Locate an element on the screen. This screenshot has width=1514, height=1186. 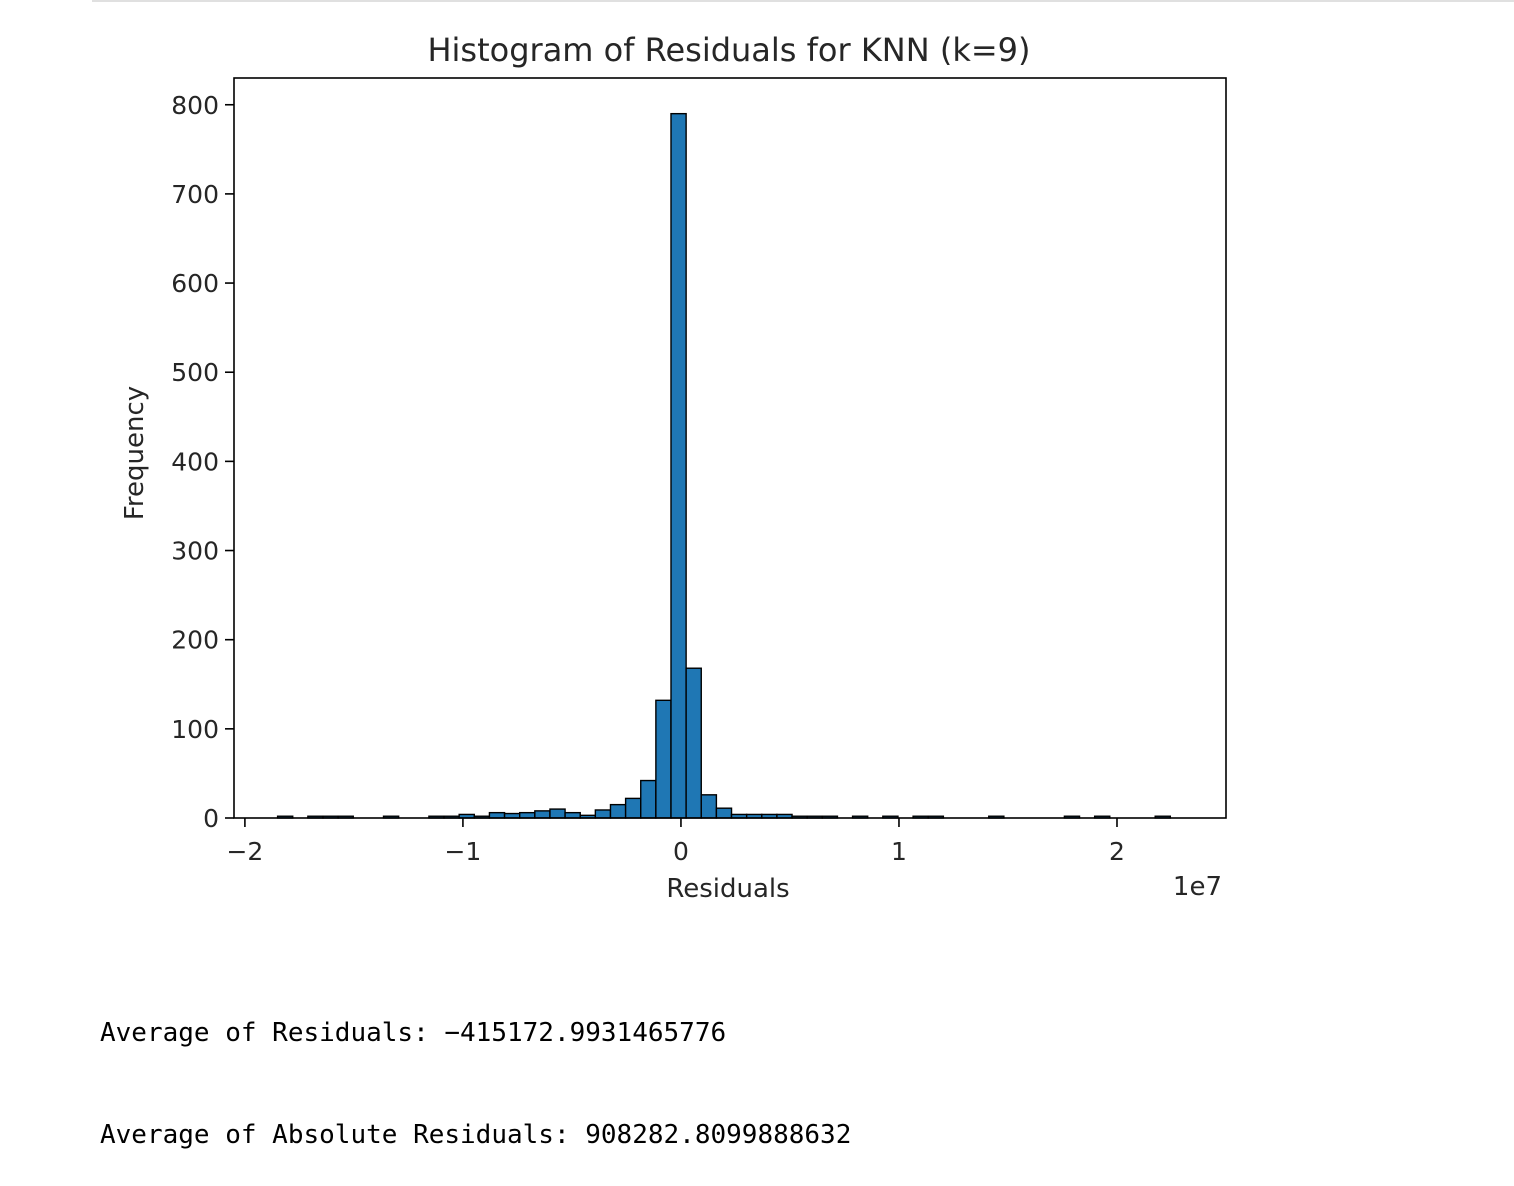
y-tick-label: 300 is located at coordinates (195, 551).